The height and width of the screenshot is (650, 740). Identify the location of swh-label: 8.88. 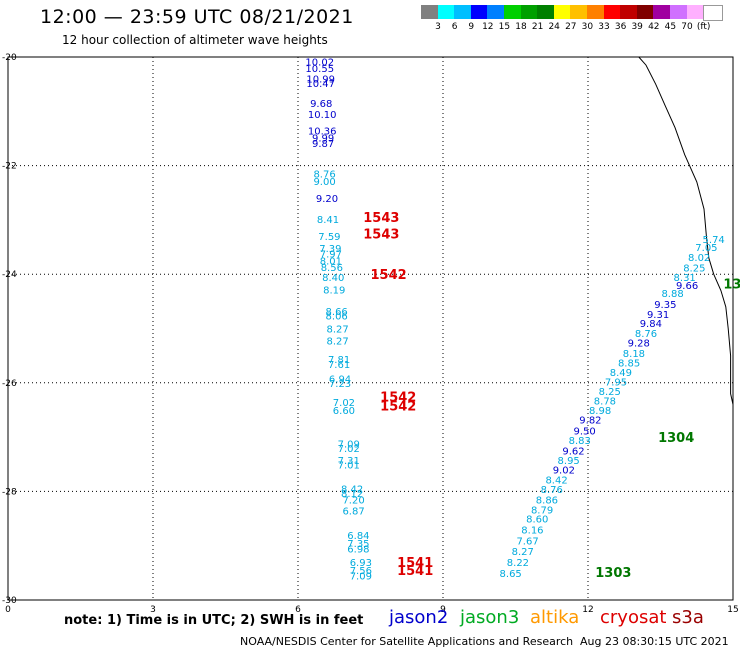
(672, 294).